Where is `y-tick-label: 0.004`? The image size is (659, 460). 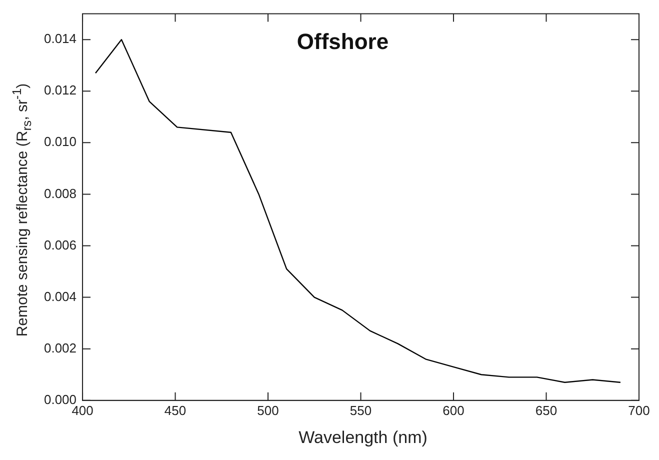
y-tick-label: 0.004 is located at coordinates (60, 296).